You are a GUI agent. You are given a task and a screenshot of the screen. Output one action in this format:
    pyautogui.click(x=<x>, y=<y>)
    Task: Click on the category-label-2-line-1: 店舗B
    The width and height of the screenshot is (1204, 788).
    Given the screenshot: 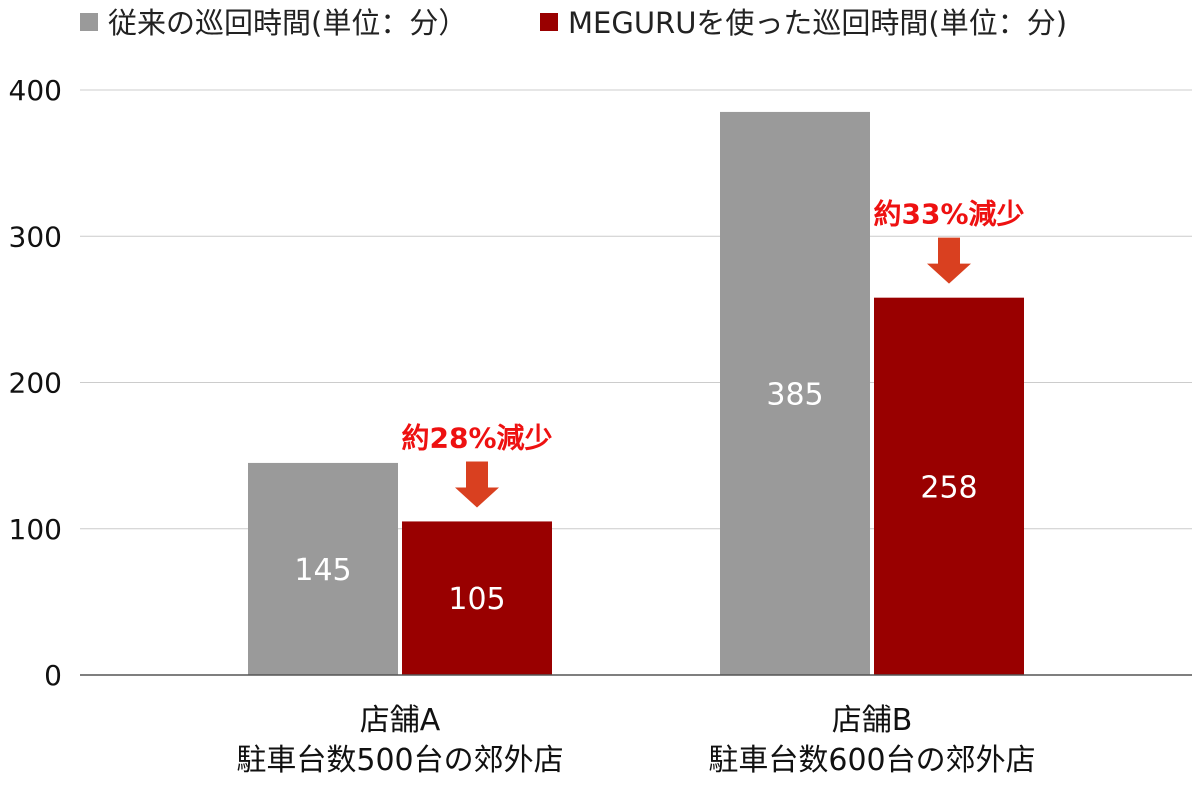 What is the action you would take?
    pyautogui.click(x=872, y=720)
    